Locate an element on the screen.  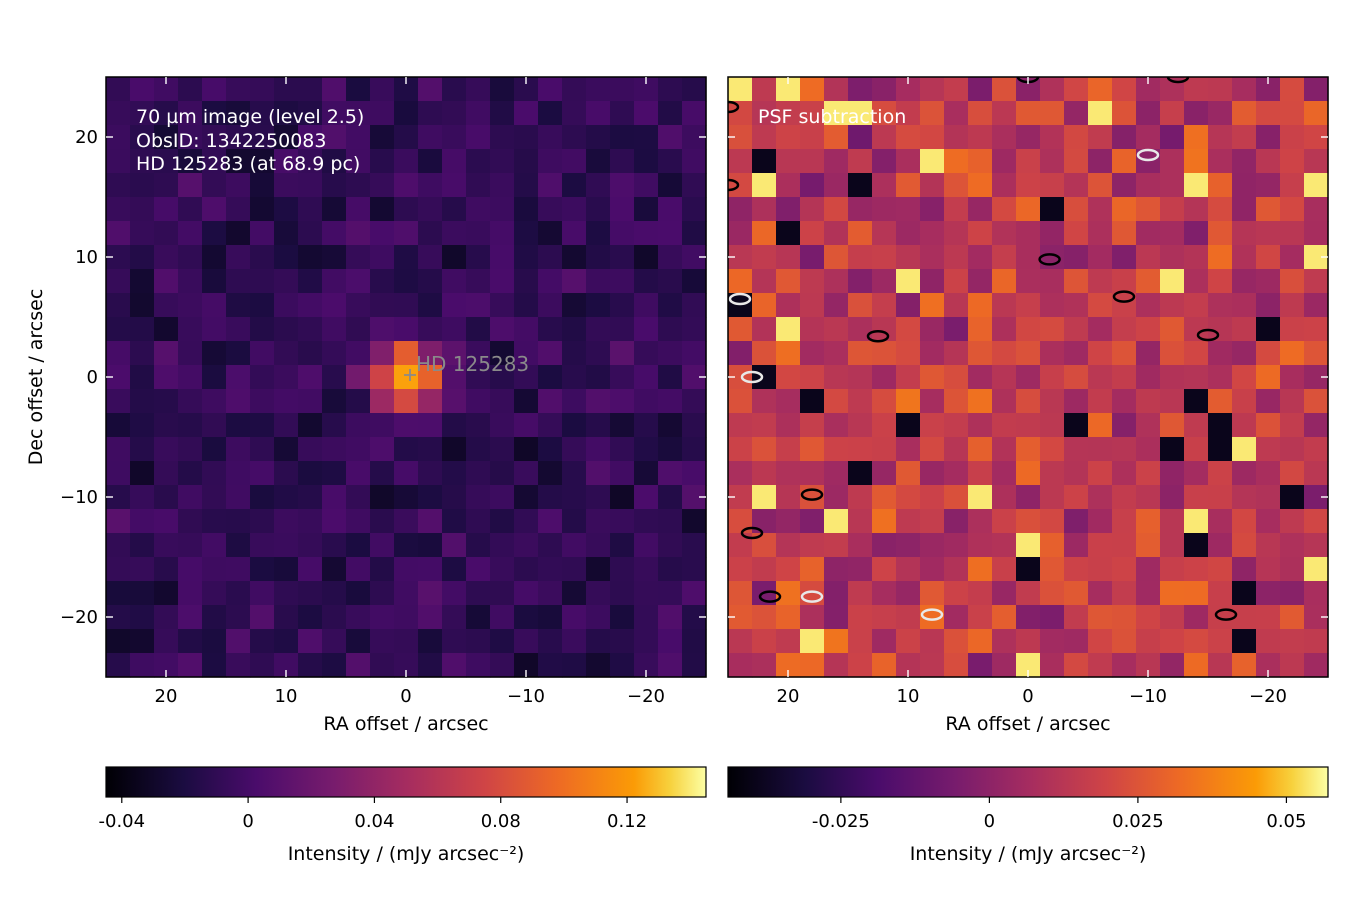
annotation-line-3: HD 125283 (at 68.9 pc) is located at coordinates (248, 164).